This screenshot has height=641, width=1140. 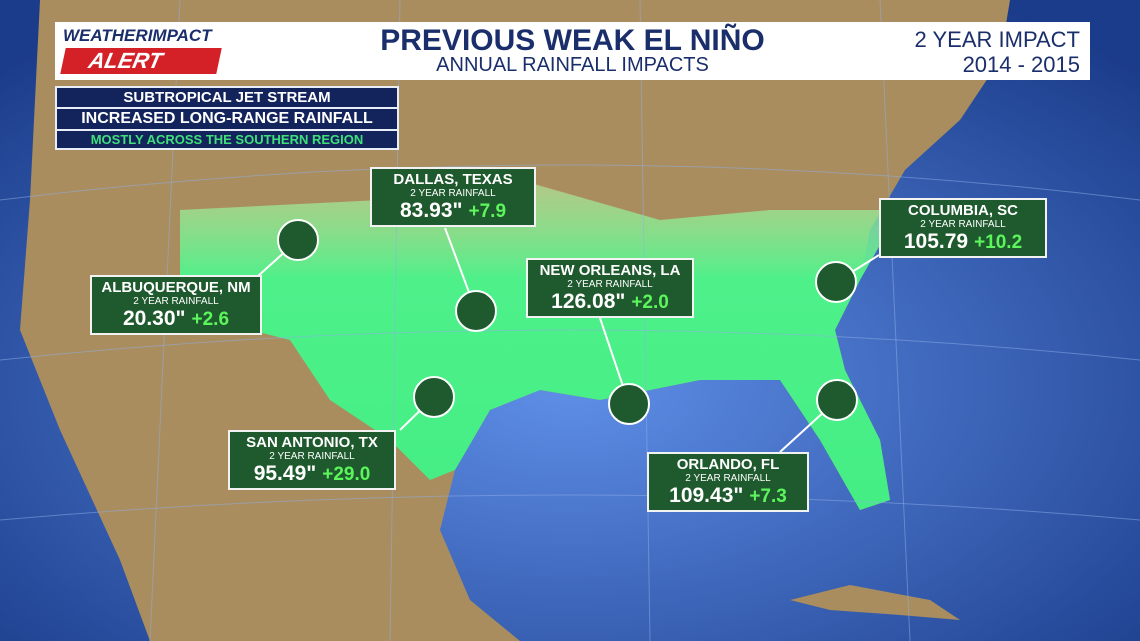 I want to click on logo-weather: WEATHER, so click(x=105, y=35).